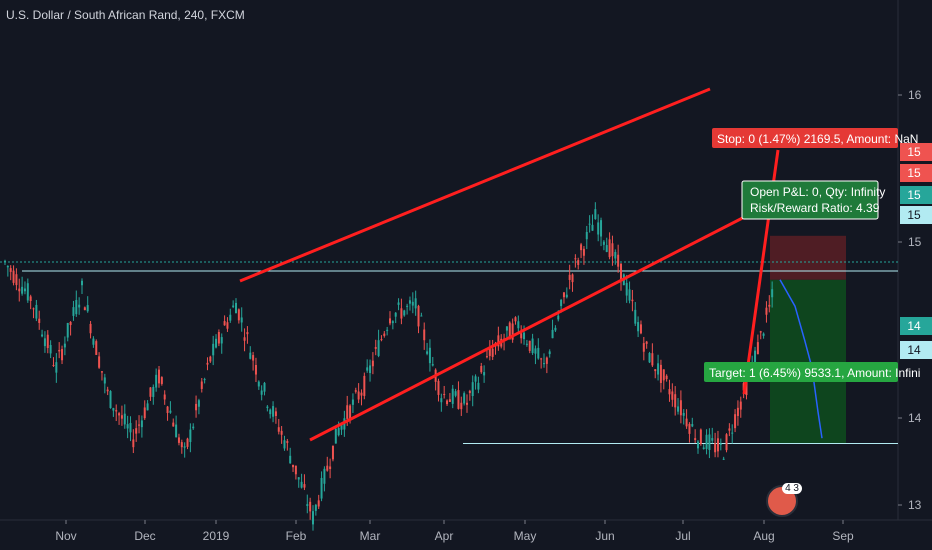  I want to click on x-tick-label: Mar, so click(370, 536).